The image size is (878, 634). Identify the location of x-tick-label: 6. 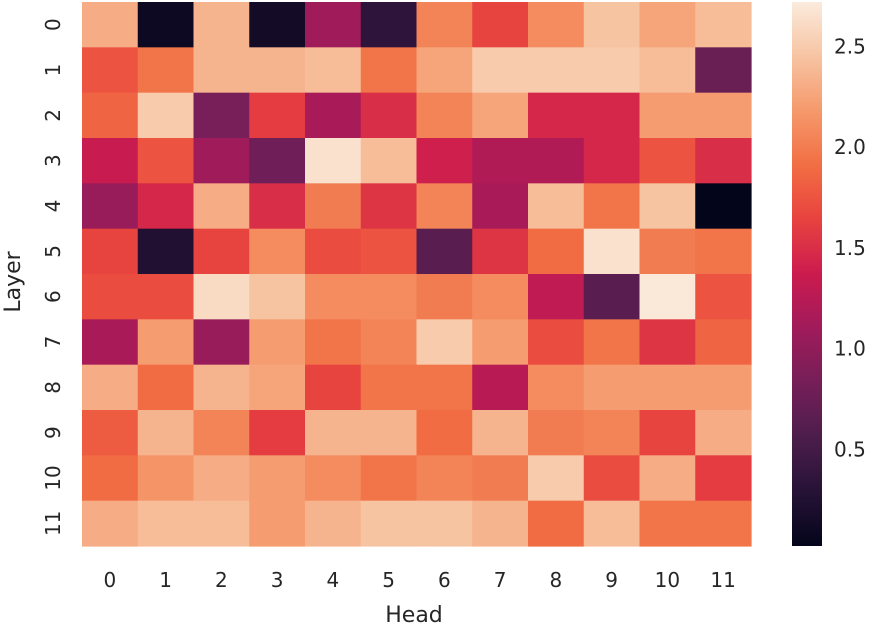
(444, 580).